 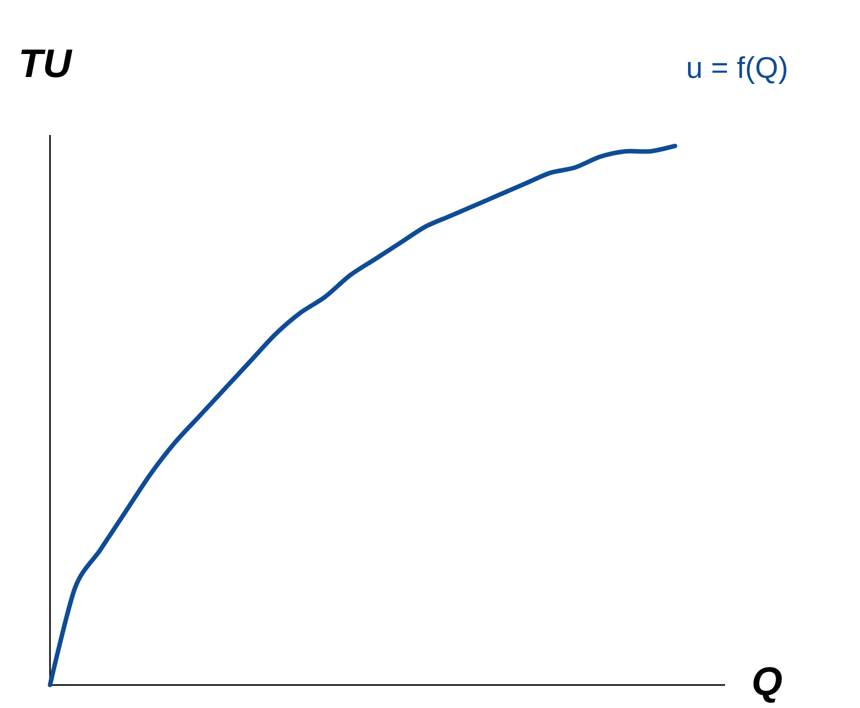 I want to click on x-axis-title: Q, so click(x=767, y=685).